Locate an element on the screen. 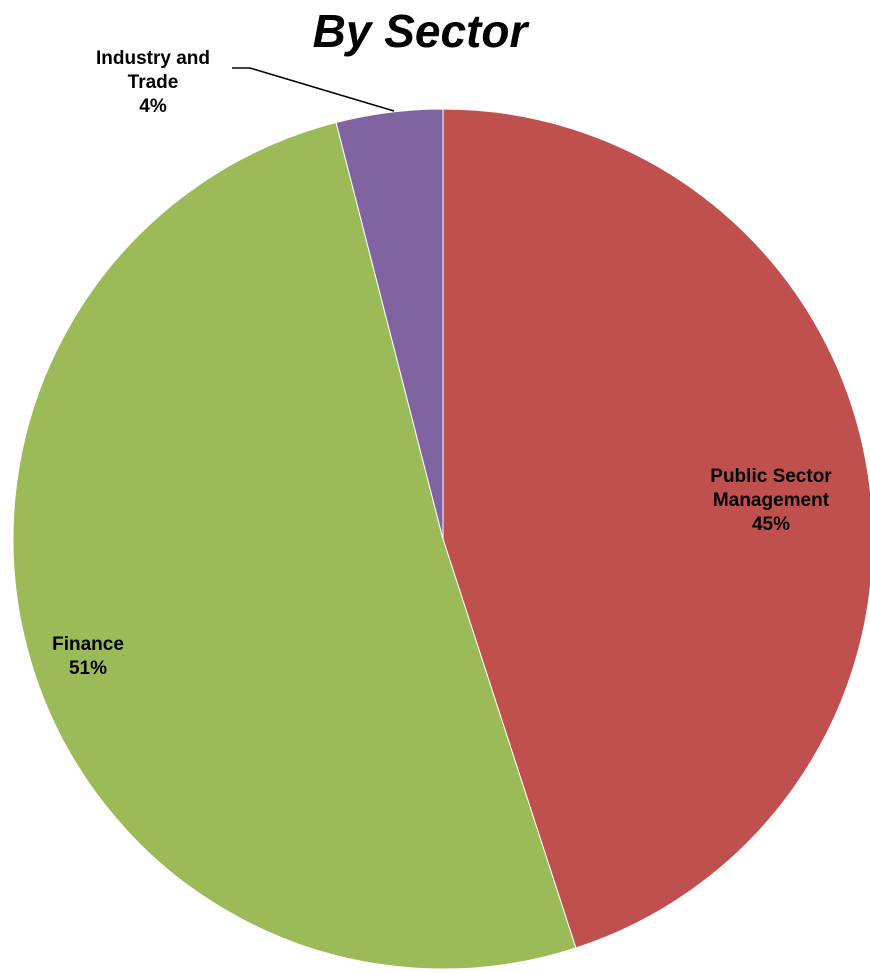  slice-name-label: Trade is located at coordinates (153, 82).